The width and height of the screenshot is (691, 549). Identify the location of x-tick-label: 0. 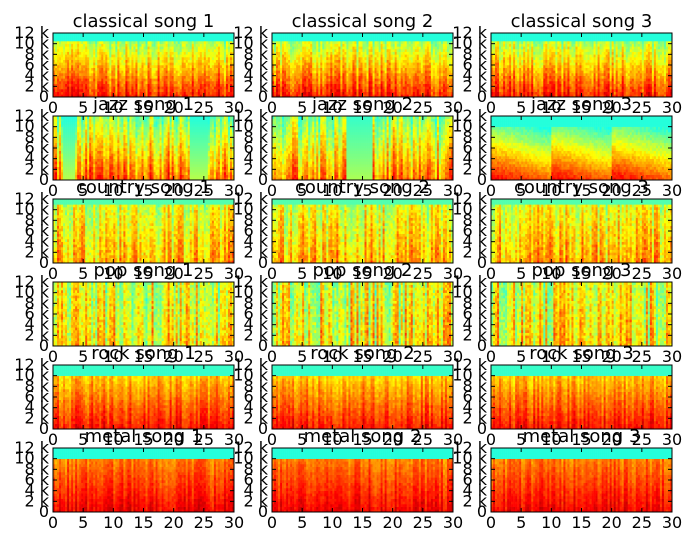
(53, 107).